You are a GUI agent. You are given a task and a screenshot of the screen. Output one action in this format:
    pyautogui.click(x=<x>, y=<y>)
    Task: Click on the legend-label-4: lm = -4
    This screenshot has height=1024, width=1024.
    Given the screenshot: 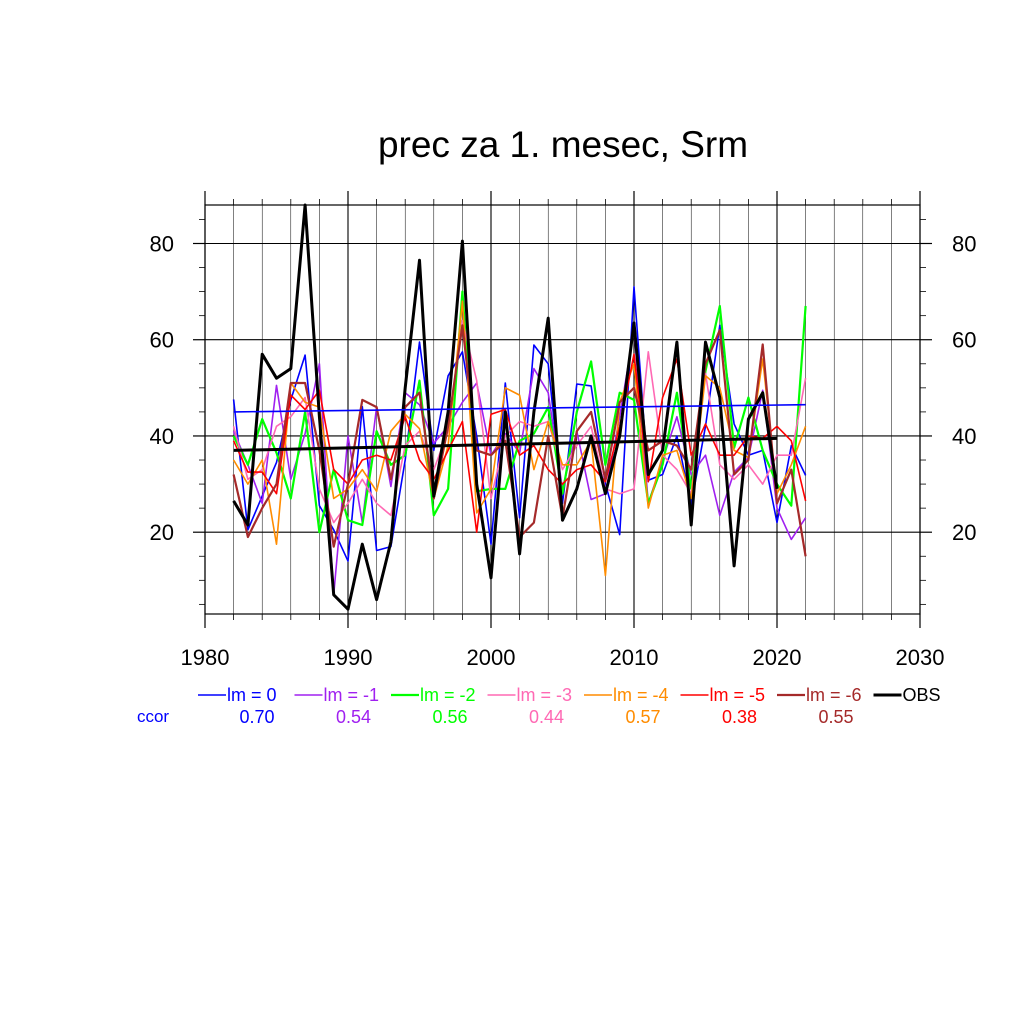 What is the action you would take?
    pyautogui.click(x=641, y=695)
    